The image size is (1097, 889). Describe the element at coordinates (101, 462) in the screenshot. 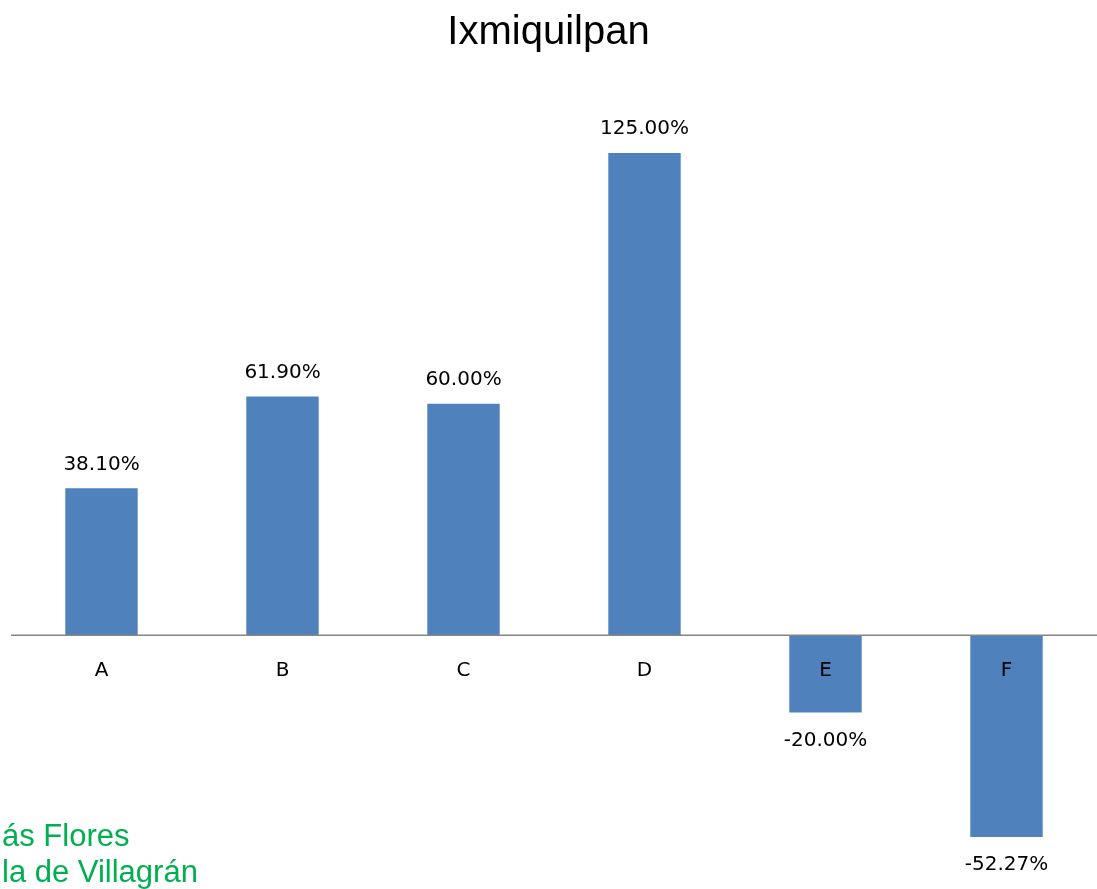

I see `data-label: 38.10%` at that location.